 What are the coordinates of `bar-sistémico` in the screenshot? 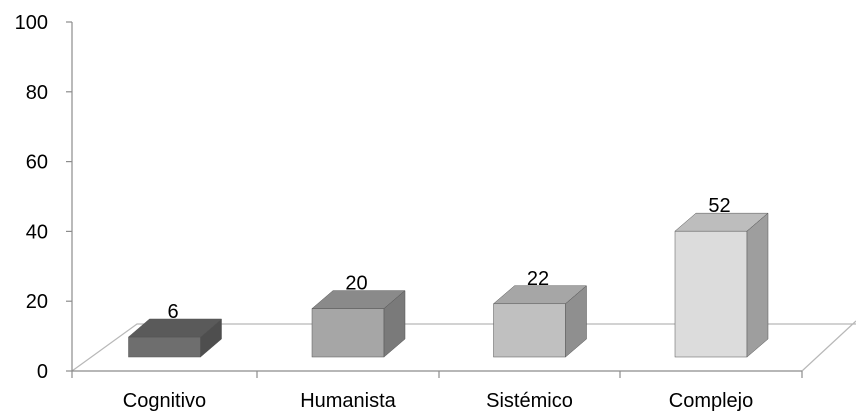 It's located at (540, 321).